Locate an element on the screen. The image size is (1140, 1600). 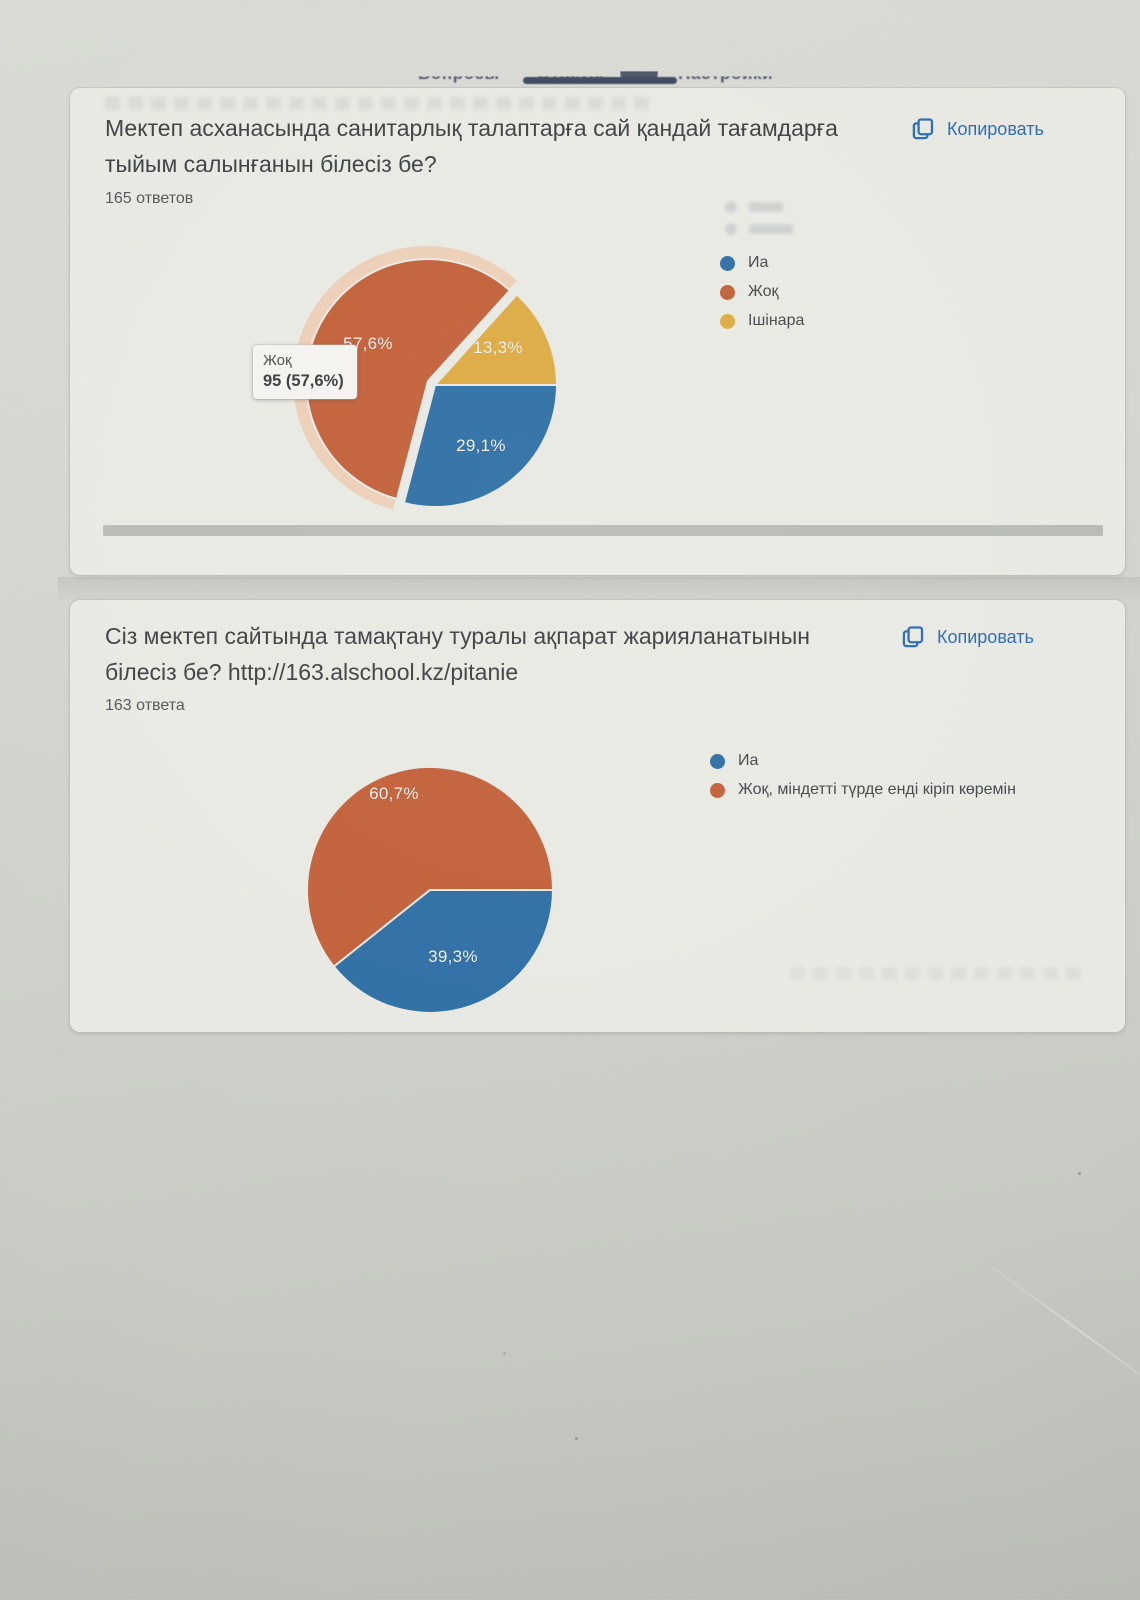
legend-label: Жоқ, міндетті түрде енді кіріп көремін is located at coordinates (877, 789).